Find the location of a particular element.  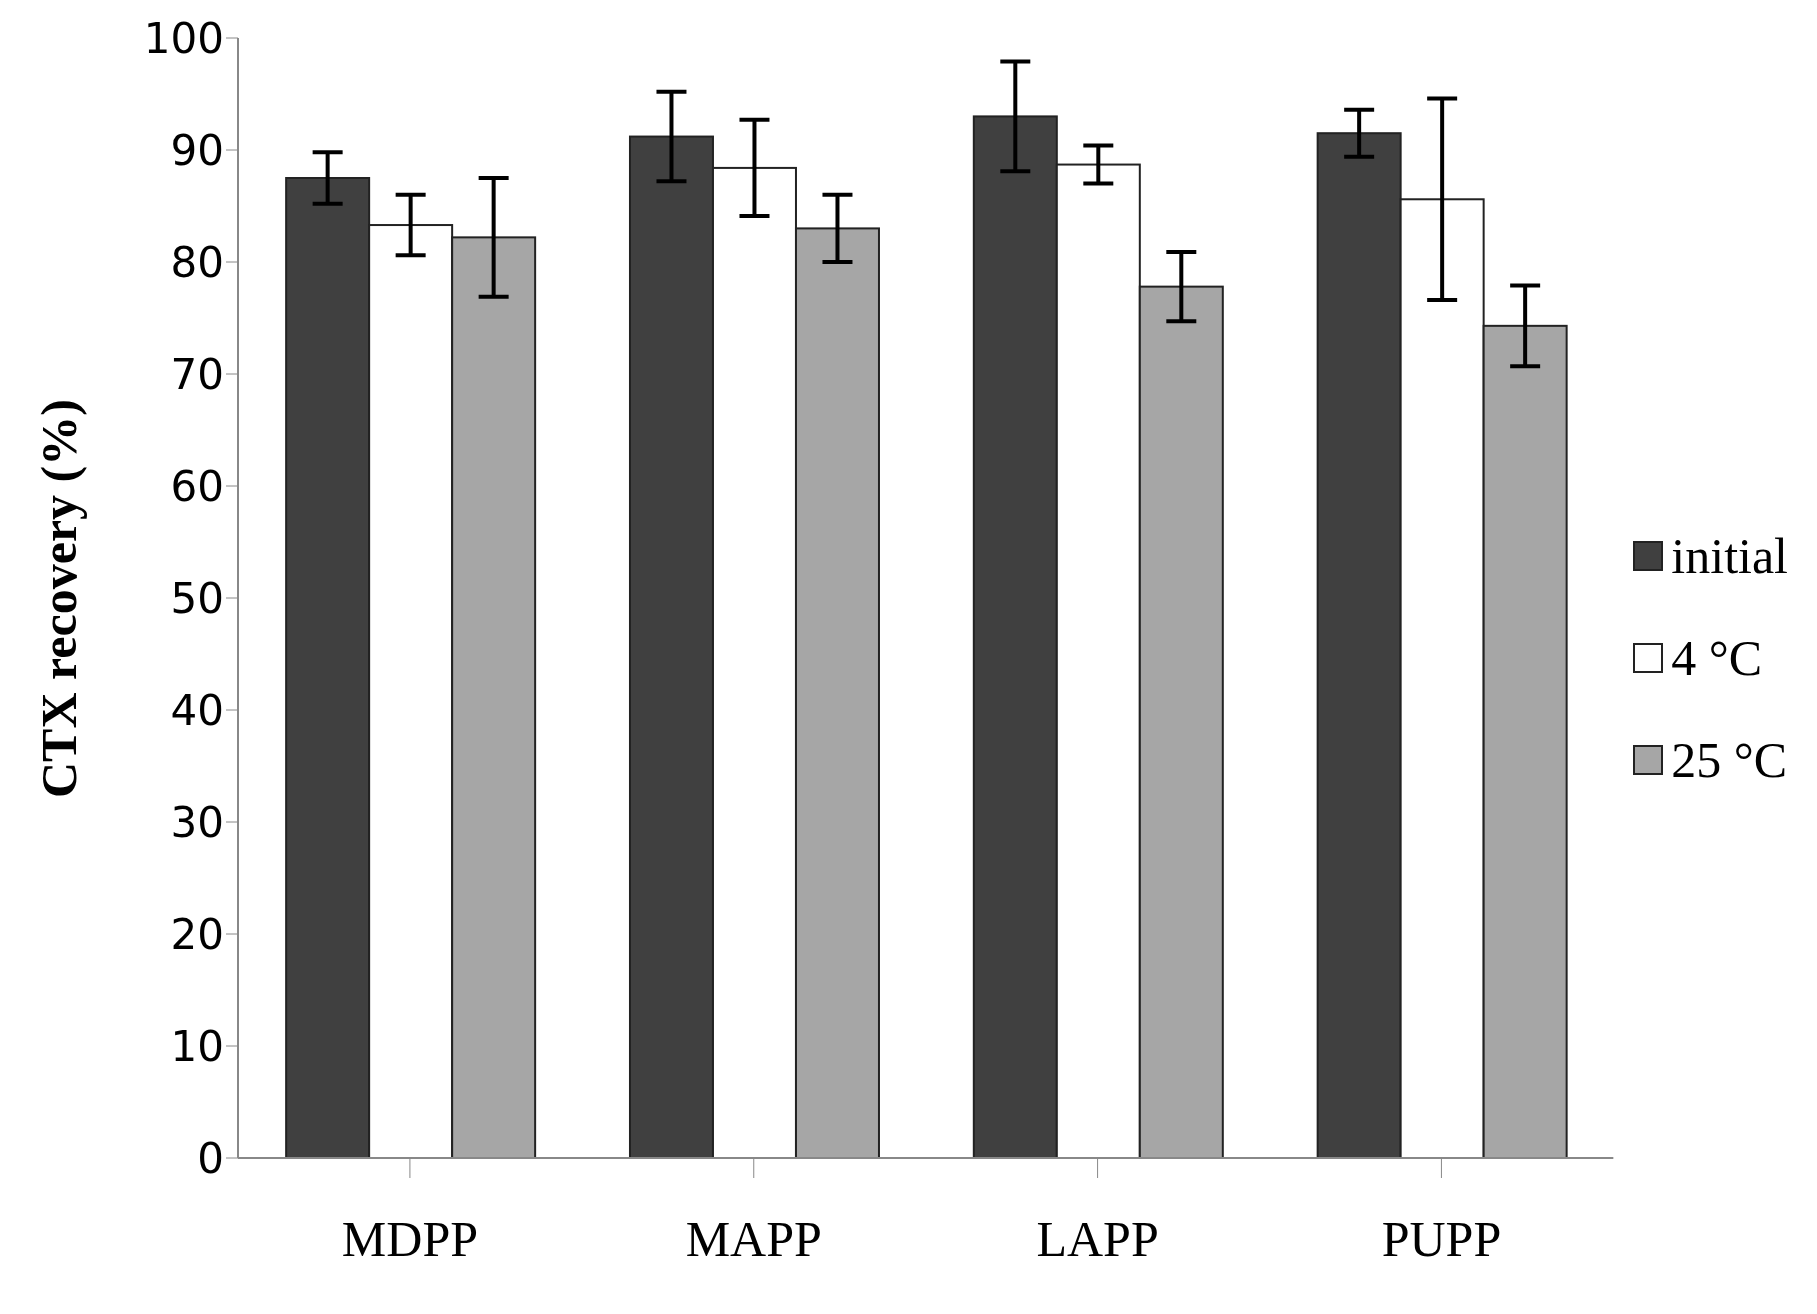

legend-label: initial is located at coordinates (1729, 556).